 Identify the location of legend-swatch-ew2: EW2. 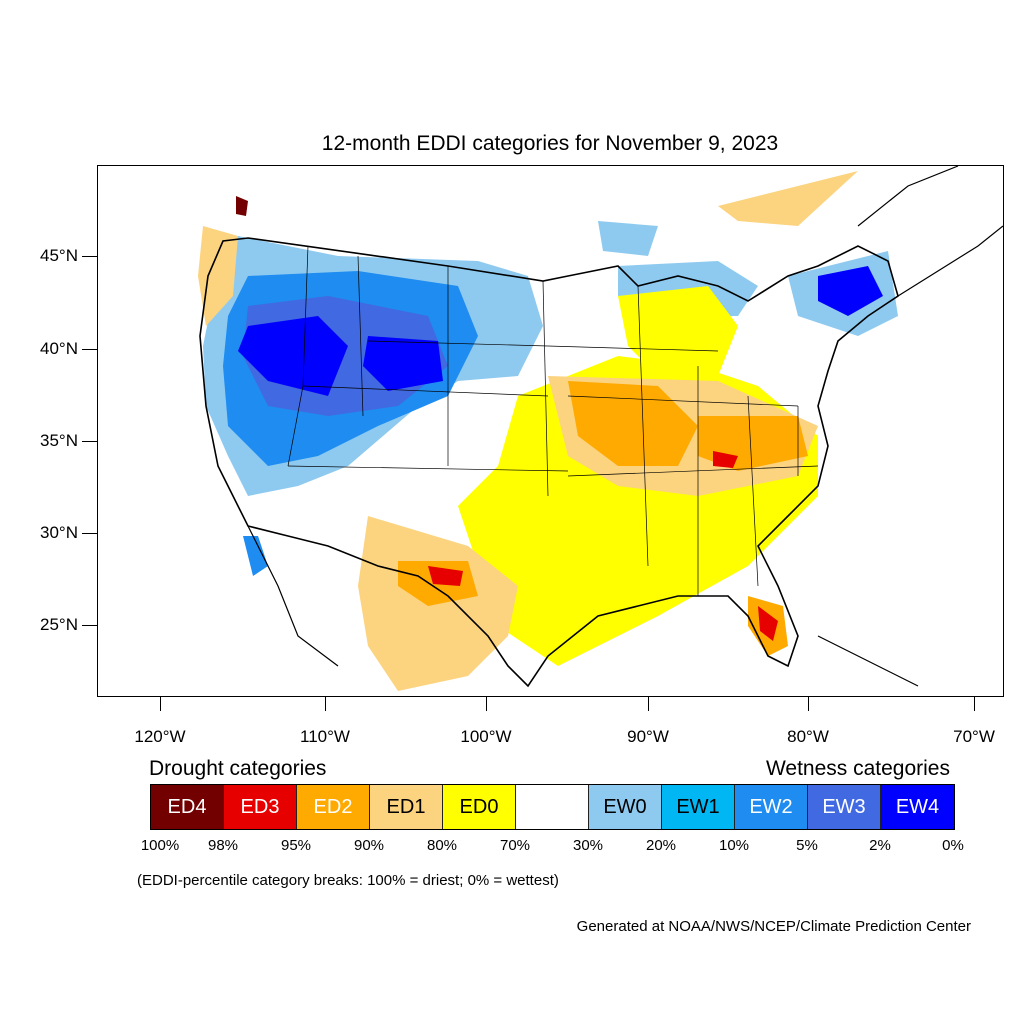
(771, 807).